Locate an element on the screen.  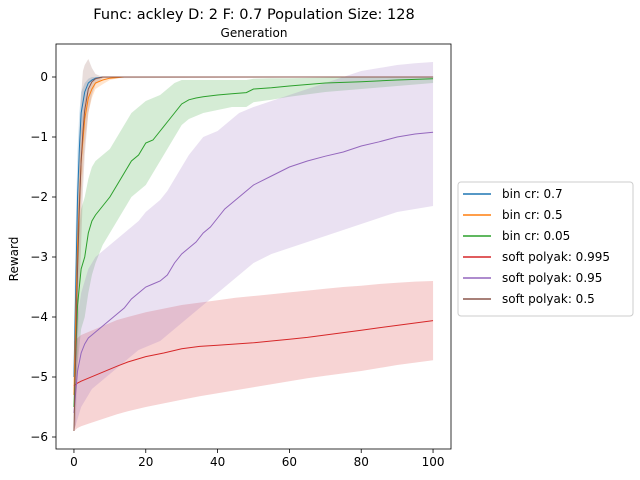
legend-label-soft-polyak-0-995: soft polyak: 0.995 is located at coordinates (556, 257).